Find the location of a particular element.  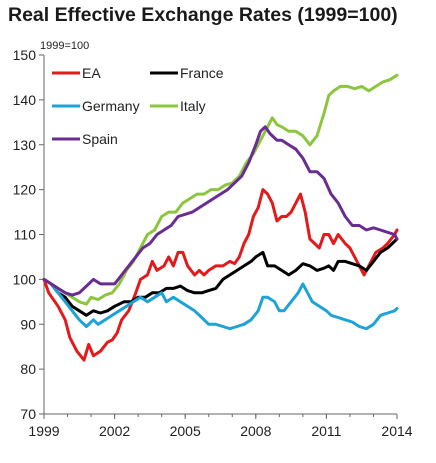

series-line-france is located at coordinates (220, 277).